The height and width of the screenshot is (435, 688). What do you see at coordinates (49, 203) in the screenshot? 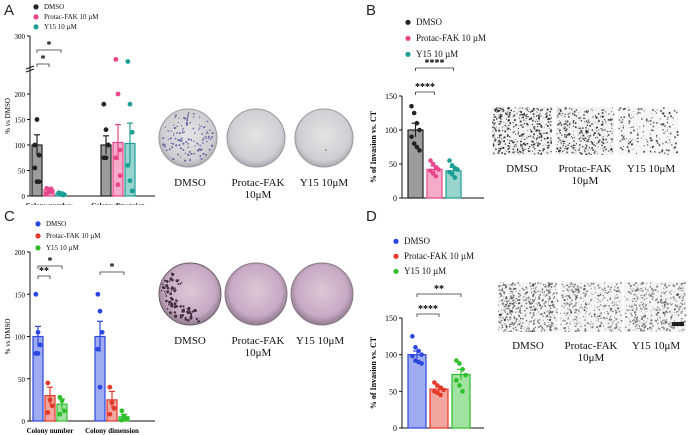
I see `x-category-label: Colony number` at bounding box center [49, 203].